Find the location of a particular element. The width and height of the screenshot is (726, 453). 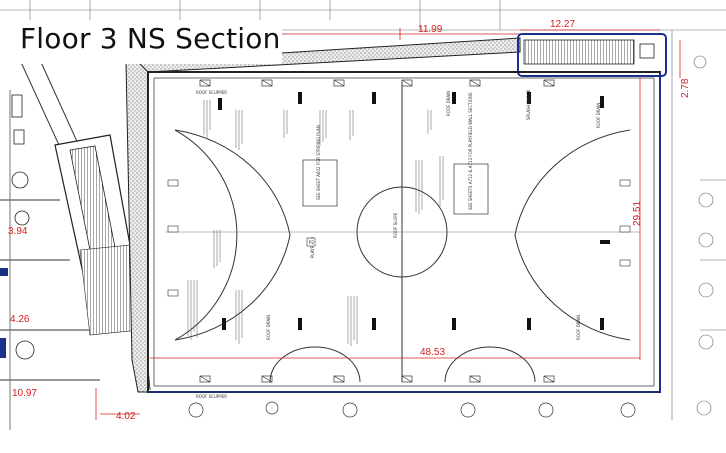

sheet-note-box-right is located at coordinates (471, 189).